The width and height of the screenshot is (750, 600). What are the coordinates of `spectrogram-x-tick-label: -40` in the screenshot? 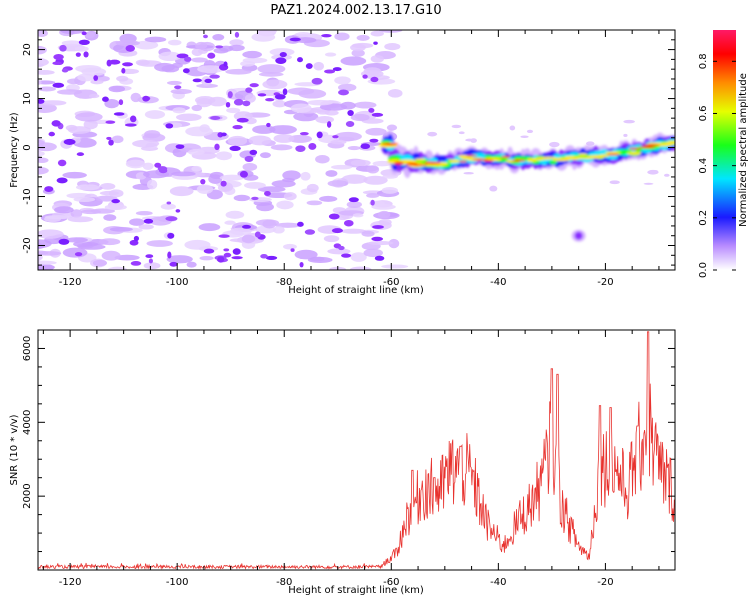 It's located at (498, 282).